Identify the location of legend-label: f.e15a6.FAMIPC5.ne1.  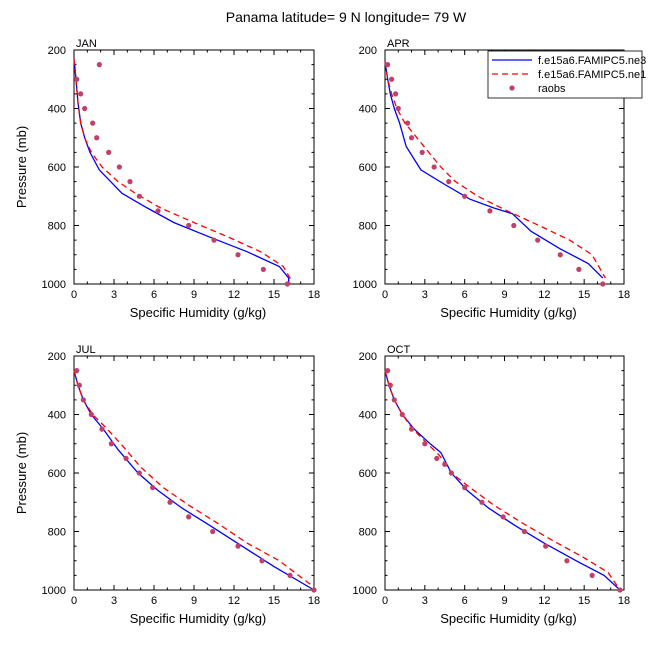
(592, 75).